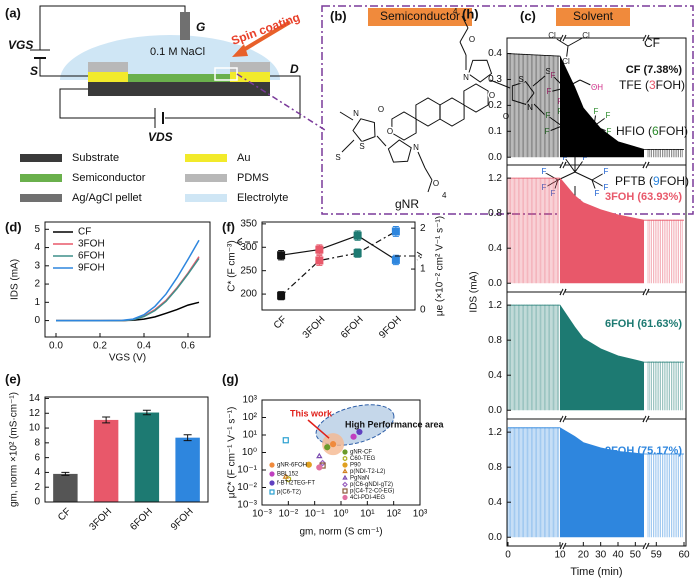 This screenshot has height=582, width=700. Describe the element at coordinates (416, 147) in the screenshot. I see `atom-label: N` at that location.